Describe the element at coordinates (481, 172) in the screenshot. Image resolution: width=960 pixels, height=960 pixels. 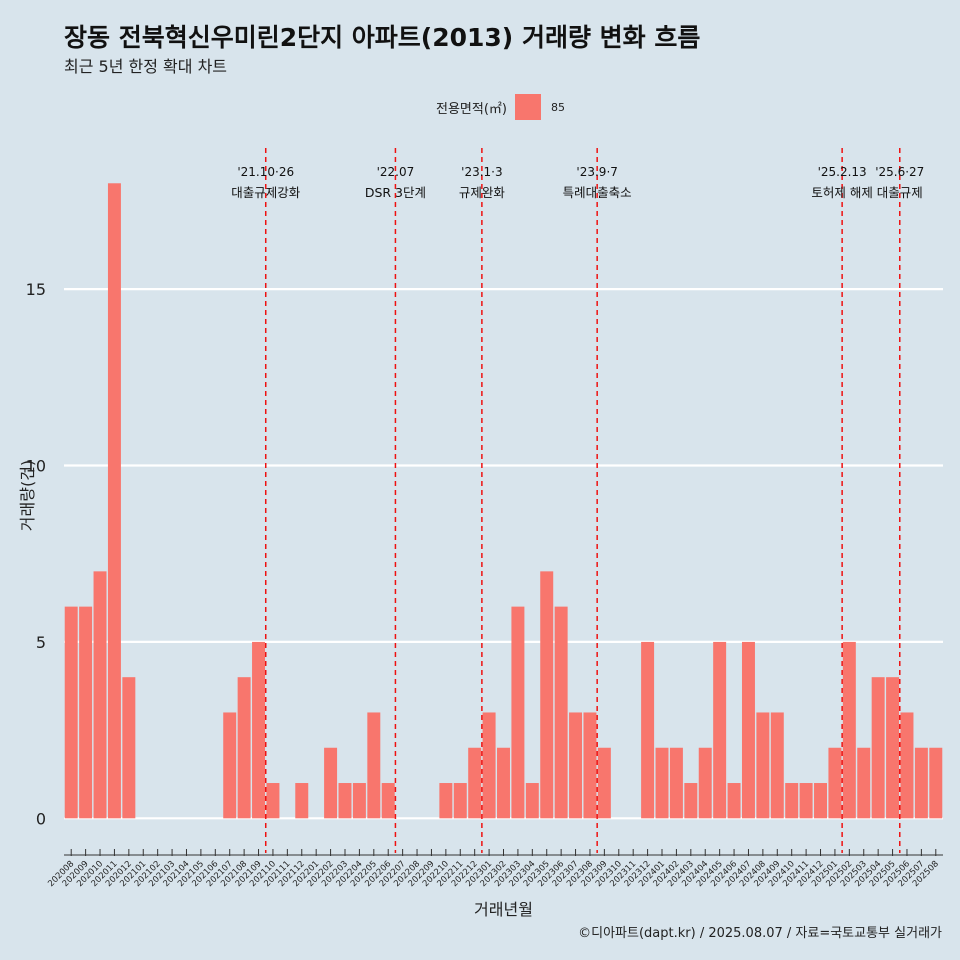
I see `event-date-label: '23.1·3` at that location.